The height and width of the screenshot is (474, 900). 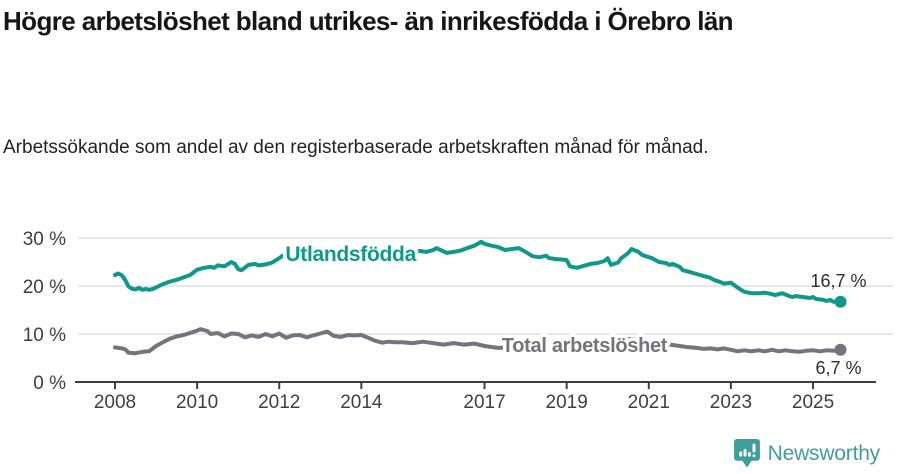 What do you see at coordinates (350, 254) in the screenshot?
I see `series-label-utlandsfodda: Utlandsfödda` at bounding box center [350, 254].